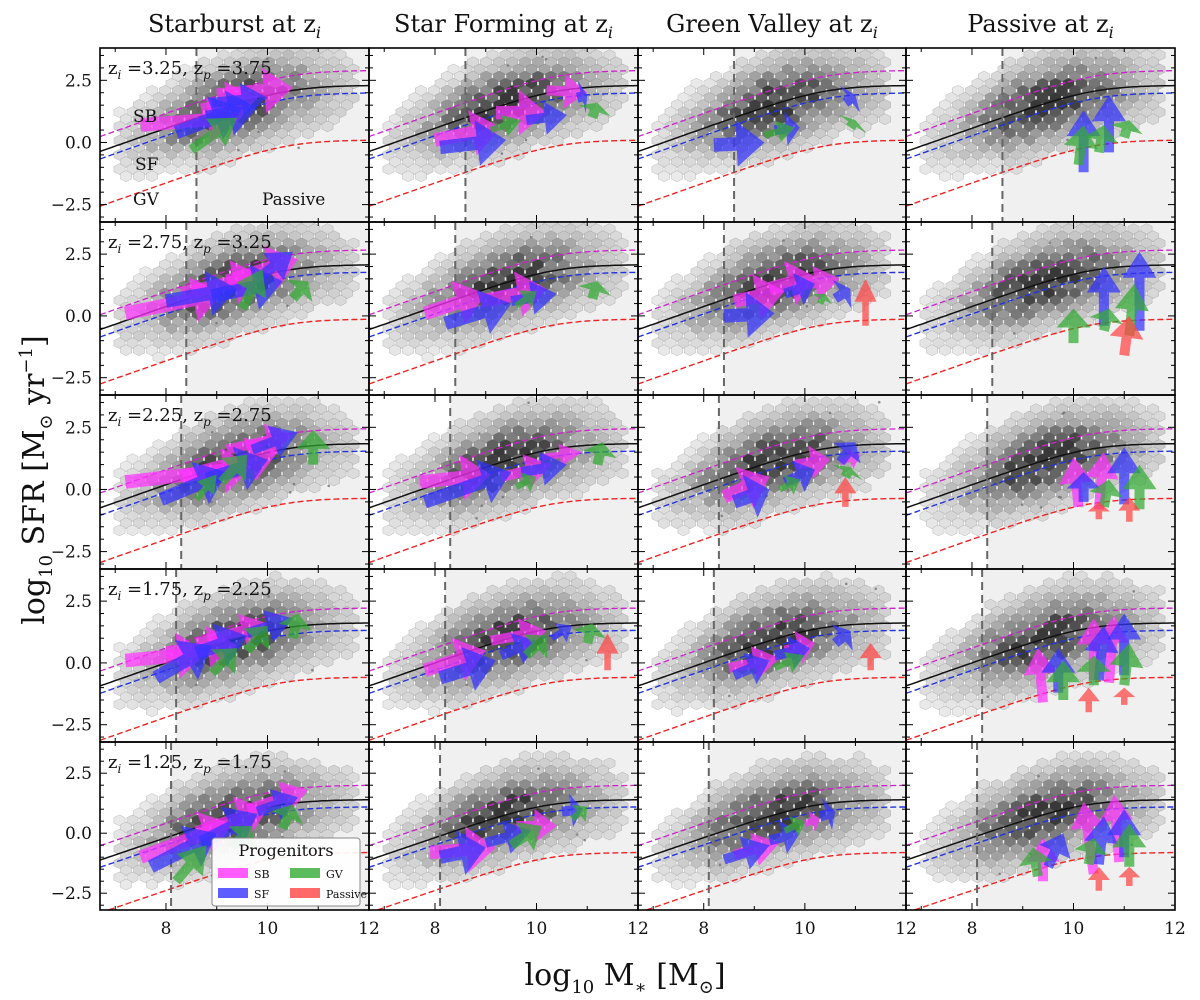 The height and width of the screenshot is (1000, 1200). I want to click on legend-label-sb: SB, so click(262, 874).